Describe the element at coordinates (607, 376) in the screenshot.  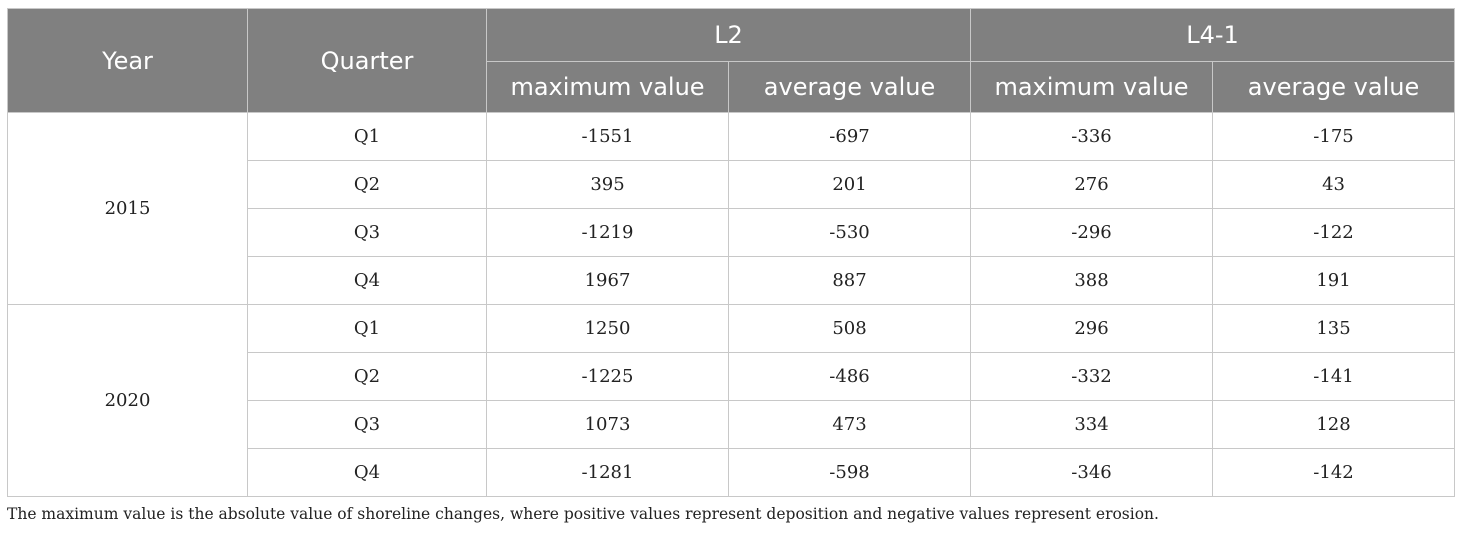
I see `l2-max-cell: -1225` at that location.